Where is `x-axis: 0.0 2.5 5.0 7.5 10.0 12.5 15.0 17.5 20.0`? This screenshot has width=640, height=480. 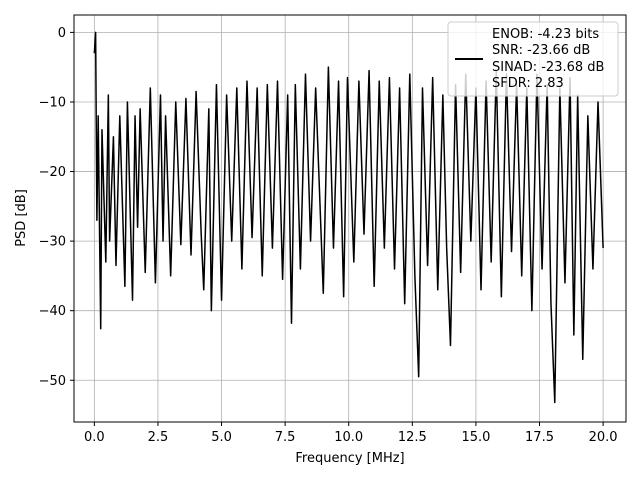 x-axis: 0.0 2.5 5.0 7.5 10.0 12.5 15.0 17.5 20.0 is located at coordinates (351, 433).